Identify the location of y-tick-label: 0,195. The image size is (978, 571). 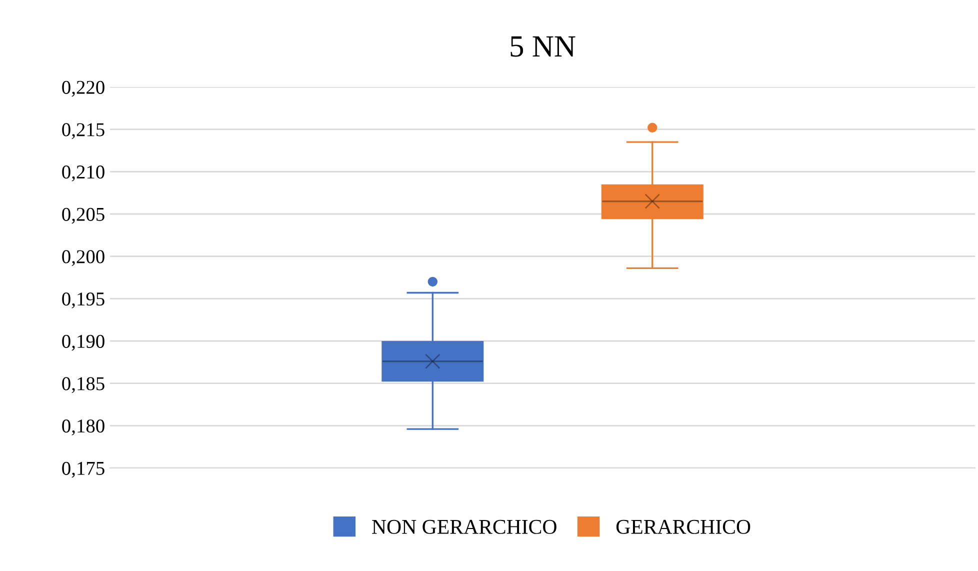
(83, 300).